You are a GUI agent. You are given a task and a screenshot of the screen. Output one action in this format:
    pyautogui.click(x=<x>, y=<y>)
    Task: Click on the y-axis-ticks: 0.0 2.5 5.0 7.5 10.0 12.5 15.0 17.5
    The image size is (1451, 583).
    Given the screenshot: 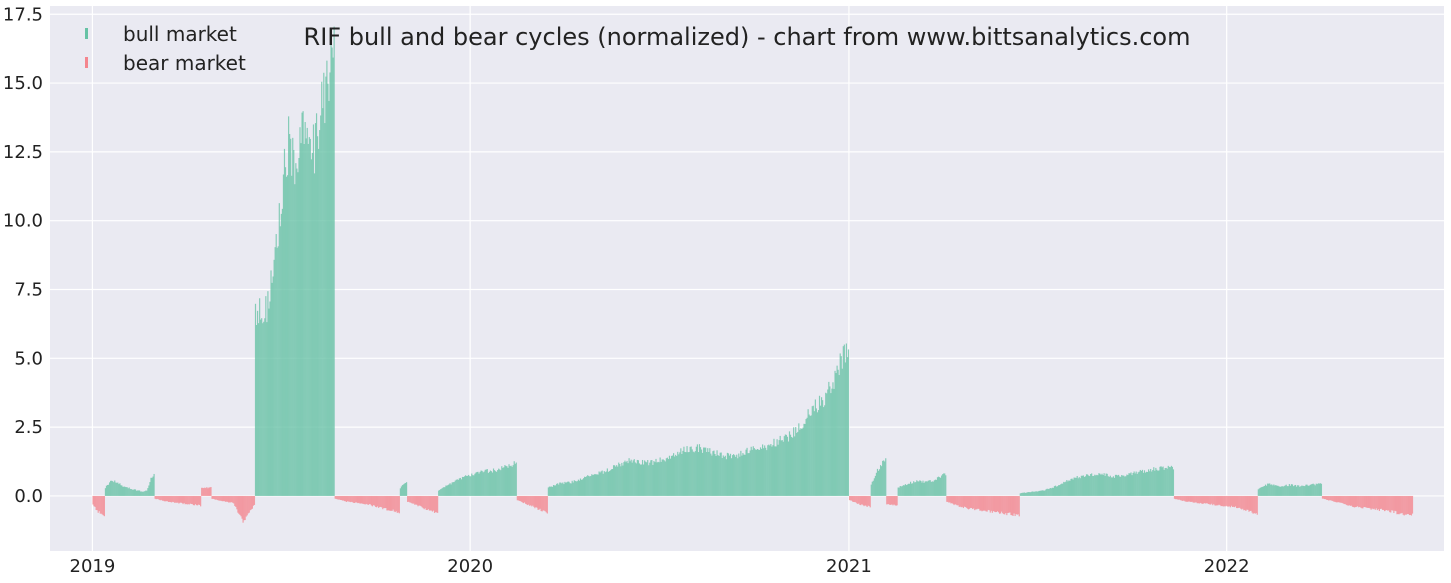 What is the action you would take?
    pyautogui.click(x=23, y=255)
    